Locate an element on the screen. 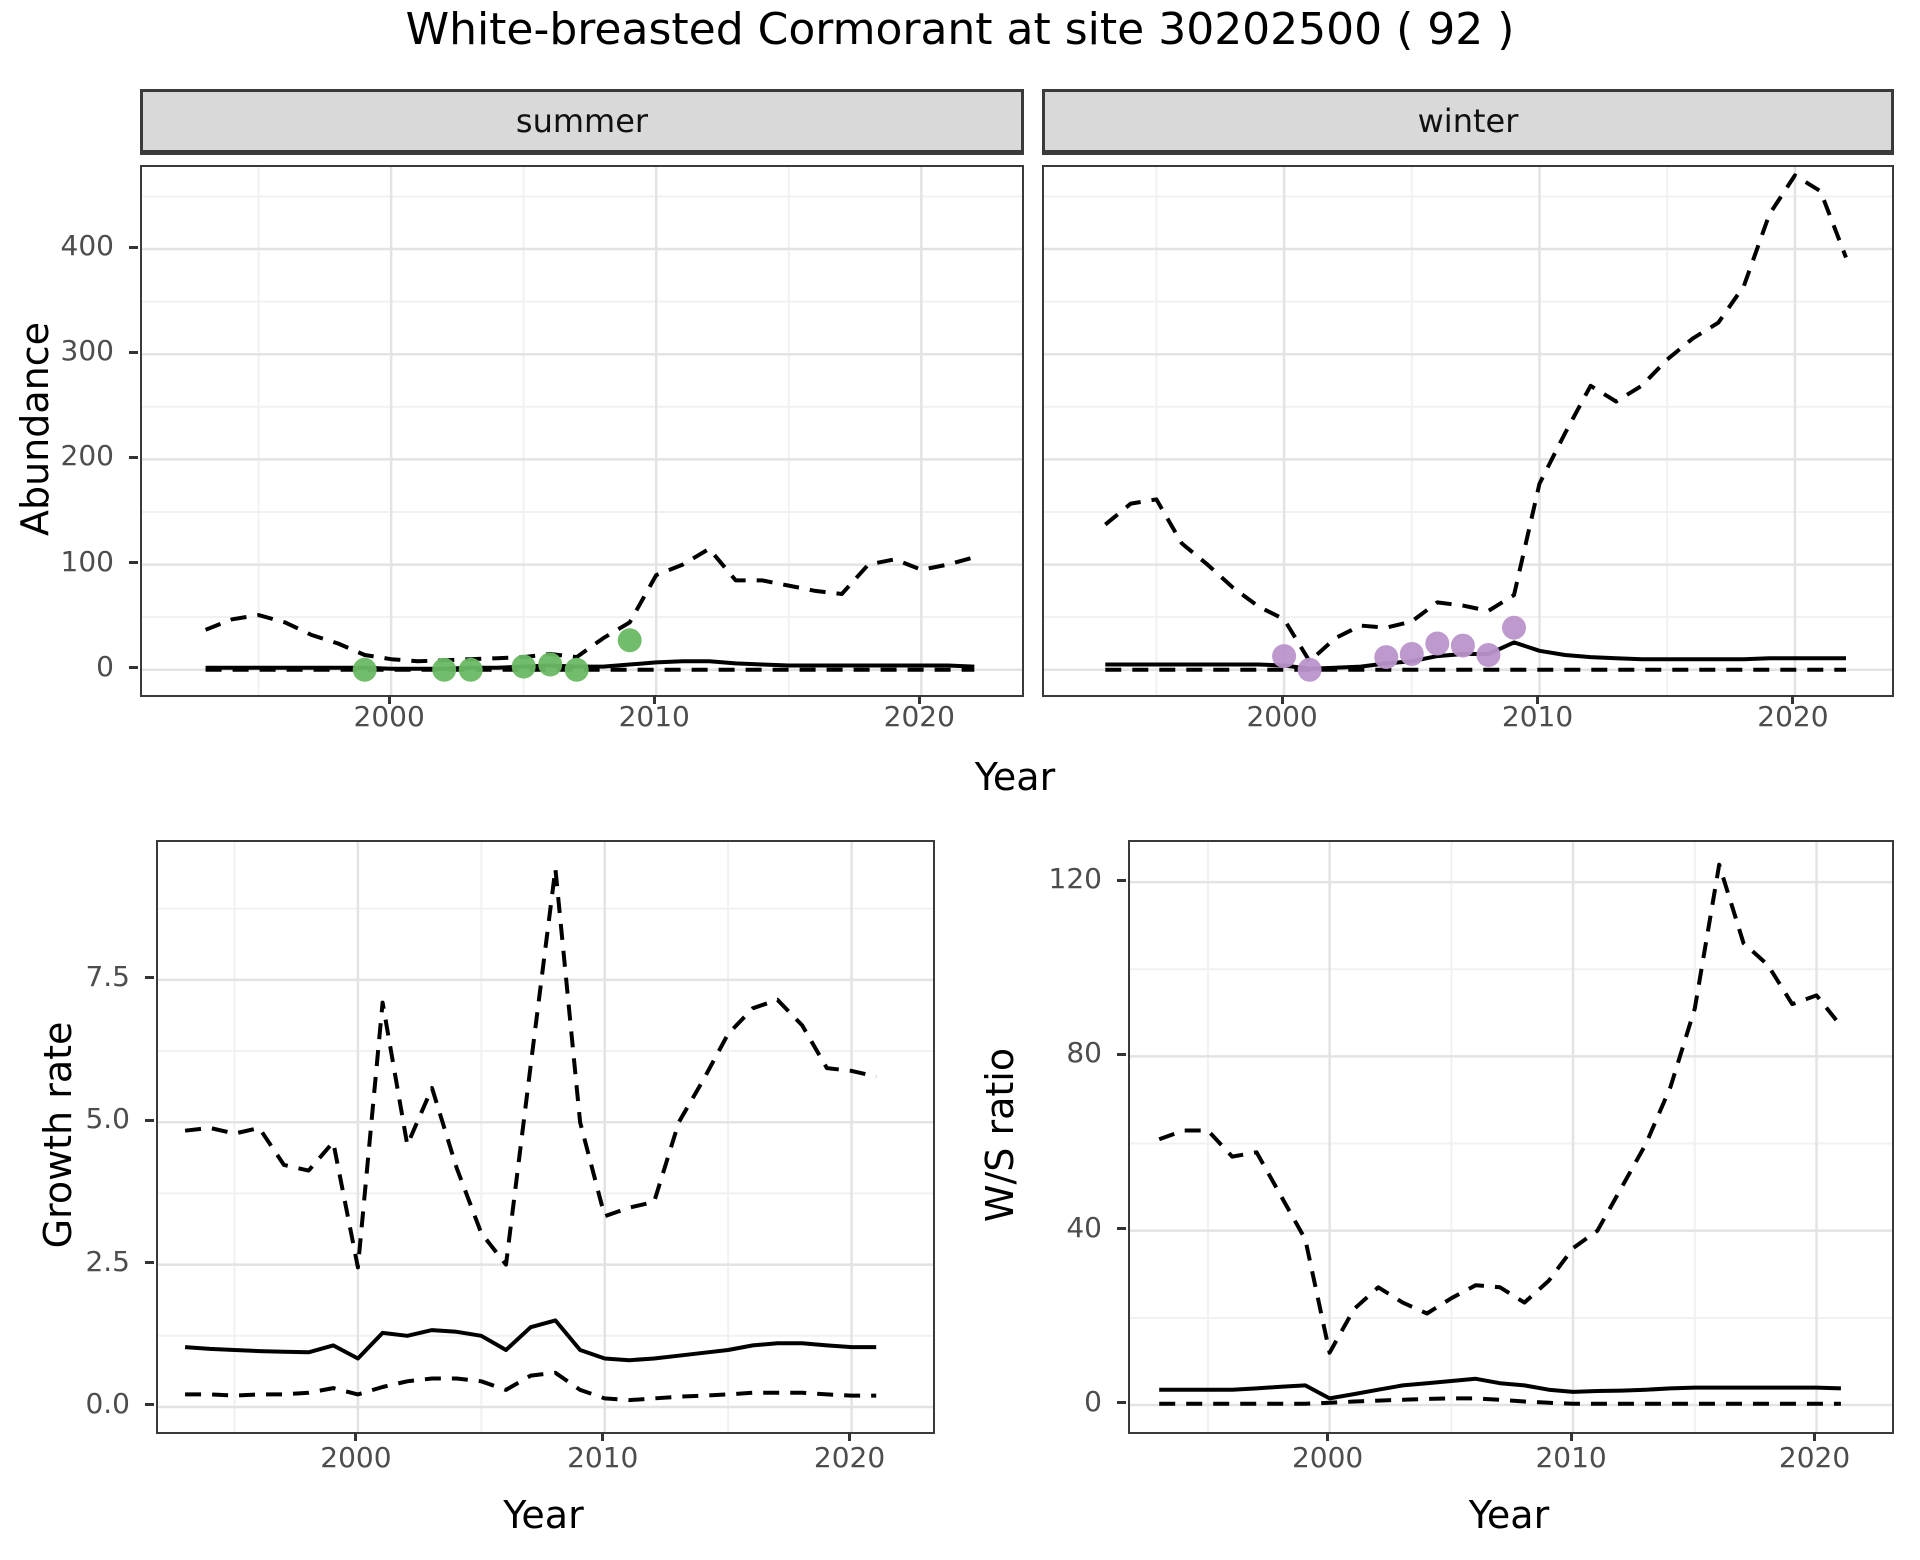  year-axis-title-top: Year is located at coordinates (1015, 777).